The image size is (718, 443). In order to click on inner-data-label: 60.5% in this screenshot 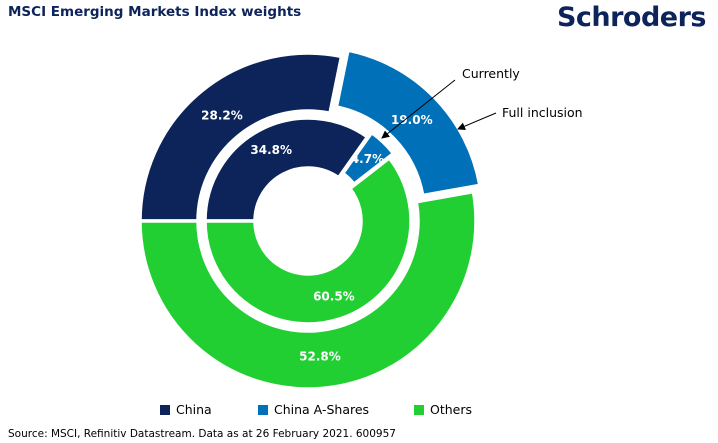, I will do `click(334, 297)`.